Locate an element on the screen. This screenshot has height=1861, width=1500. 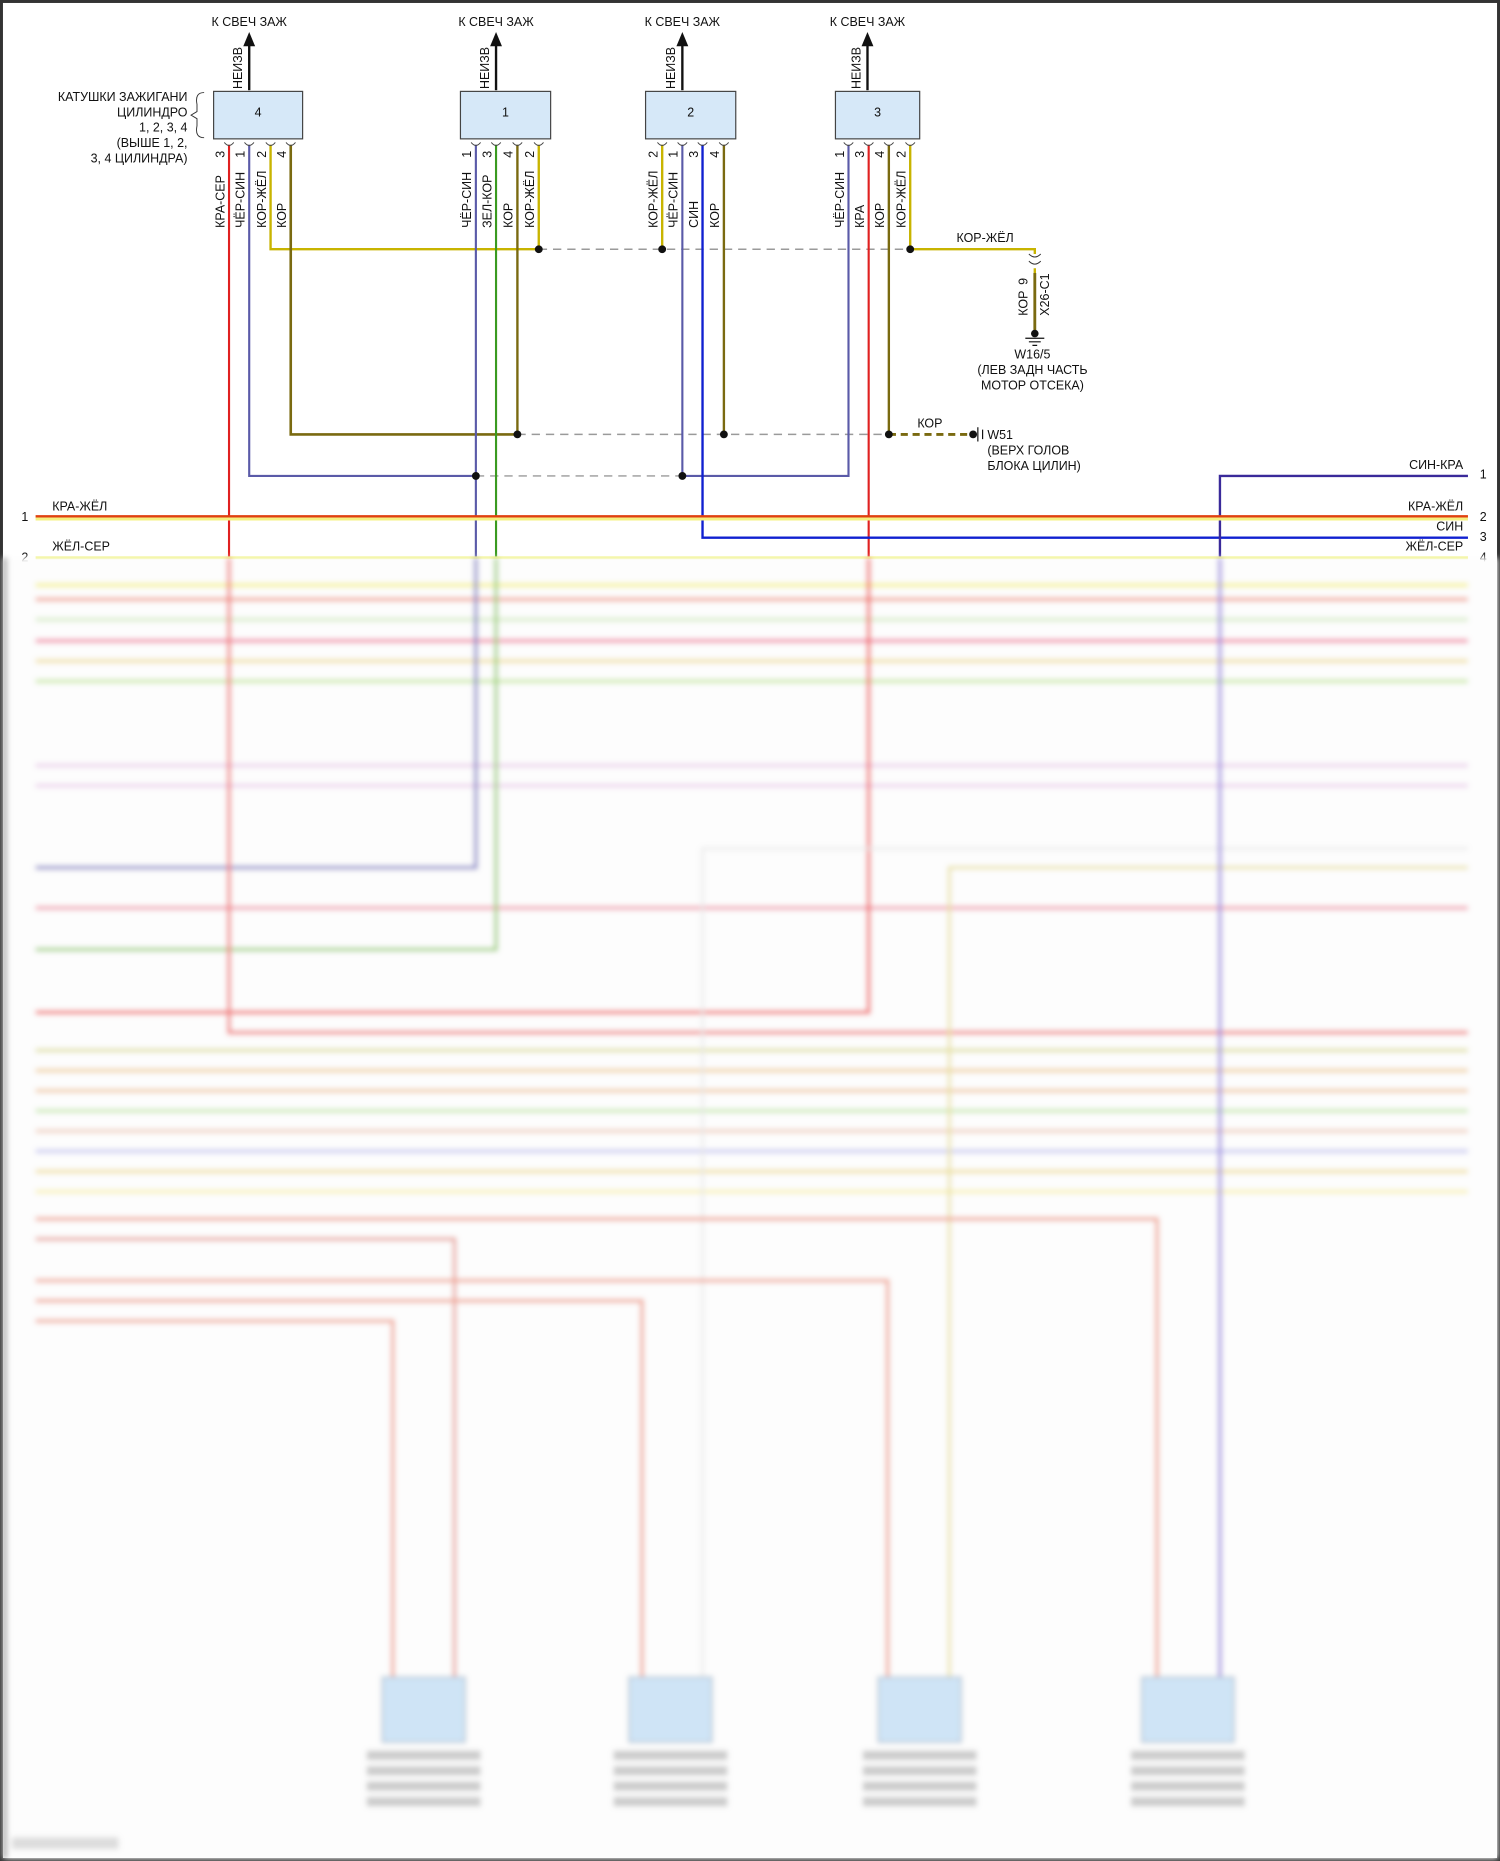
component-label-line: (ВЫШЕ 1, 2, is located at coordinates (152, 143).